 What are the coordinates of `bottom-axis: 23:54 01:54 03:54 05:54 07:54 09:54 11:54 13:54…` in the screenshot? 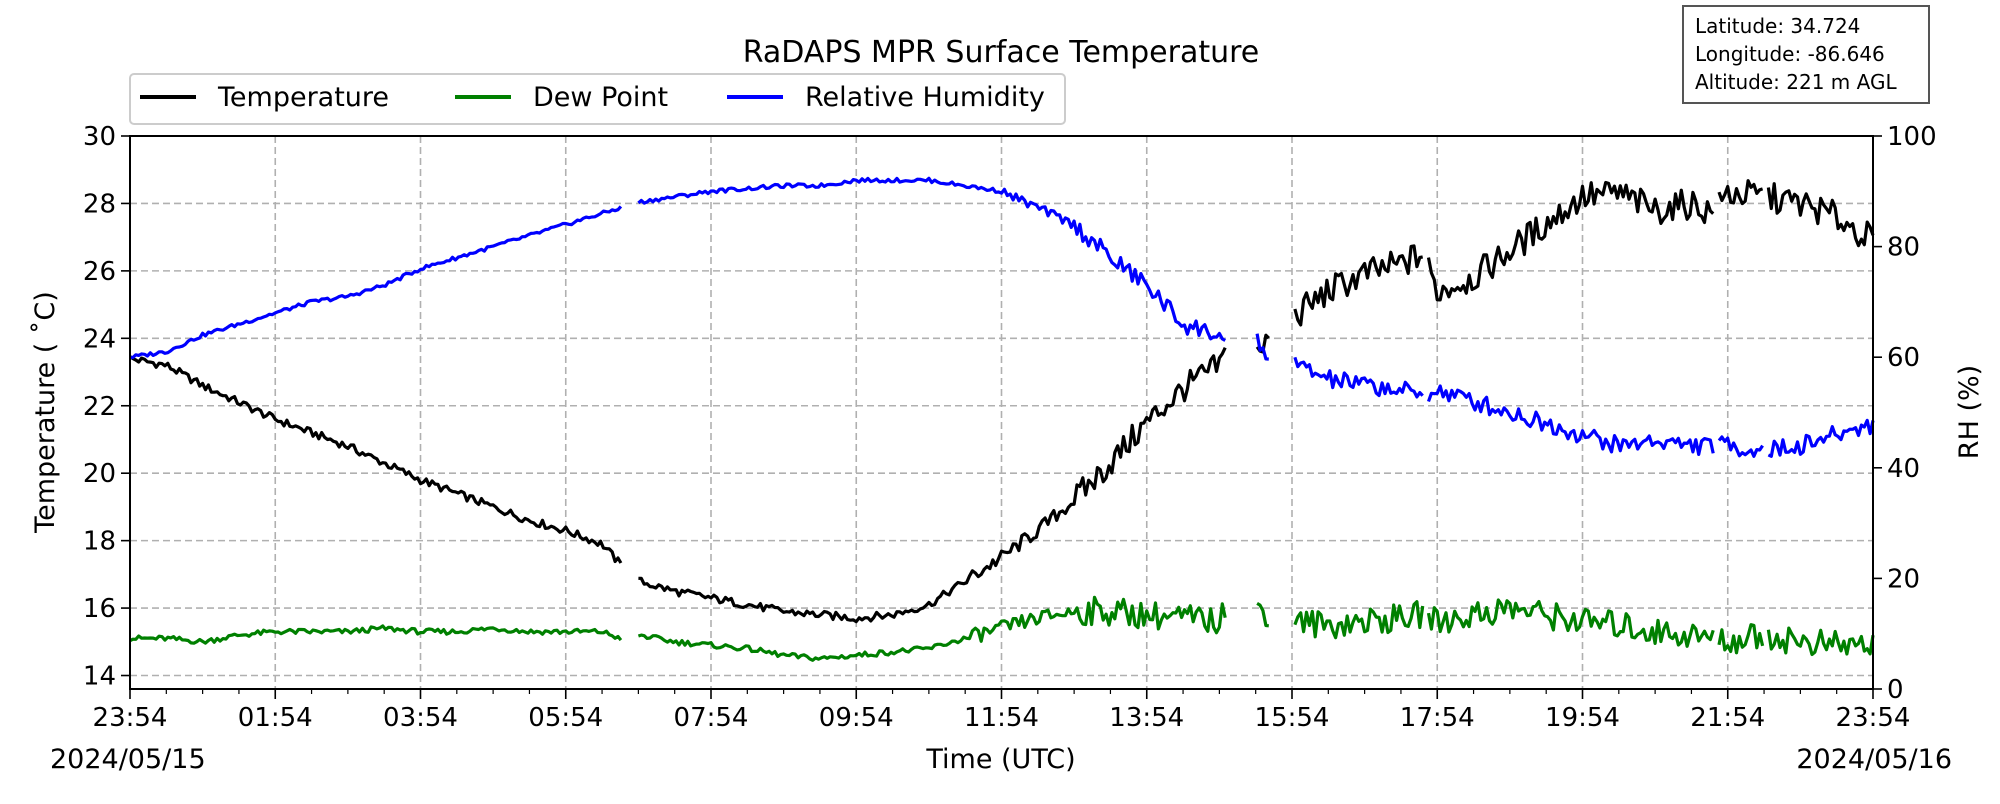 It's located at (1002, 711).